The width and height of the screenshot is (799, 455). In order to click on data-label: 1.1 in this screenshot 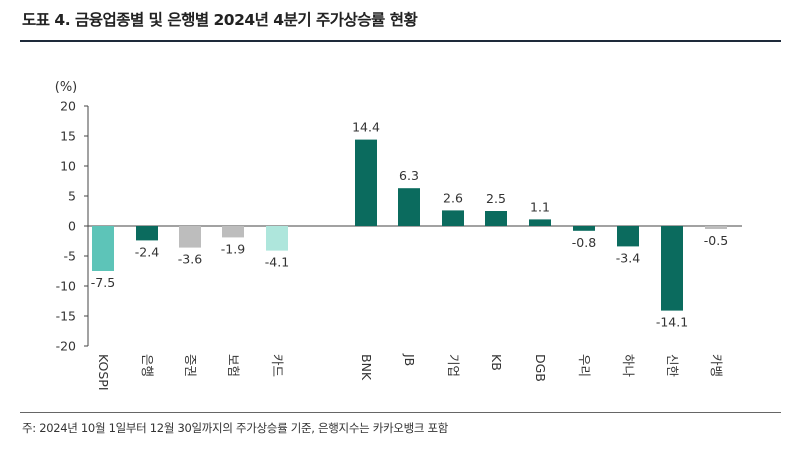, I will do `click(540, 206)`.